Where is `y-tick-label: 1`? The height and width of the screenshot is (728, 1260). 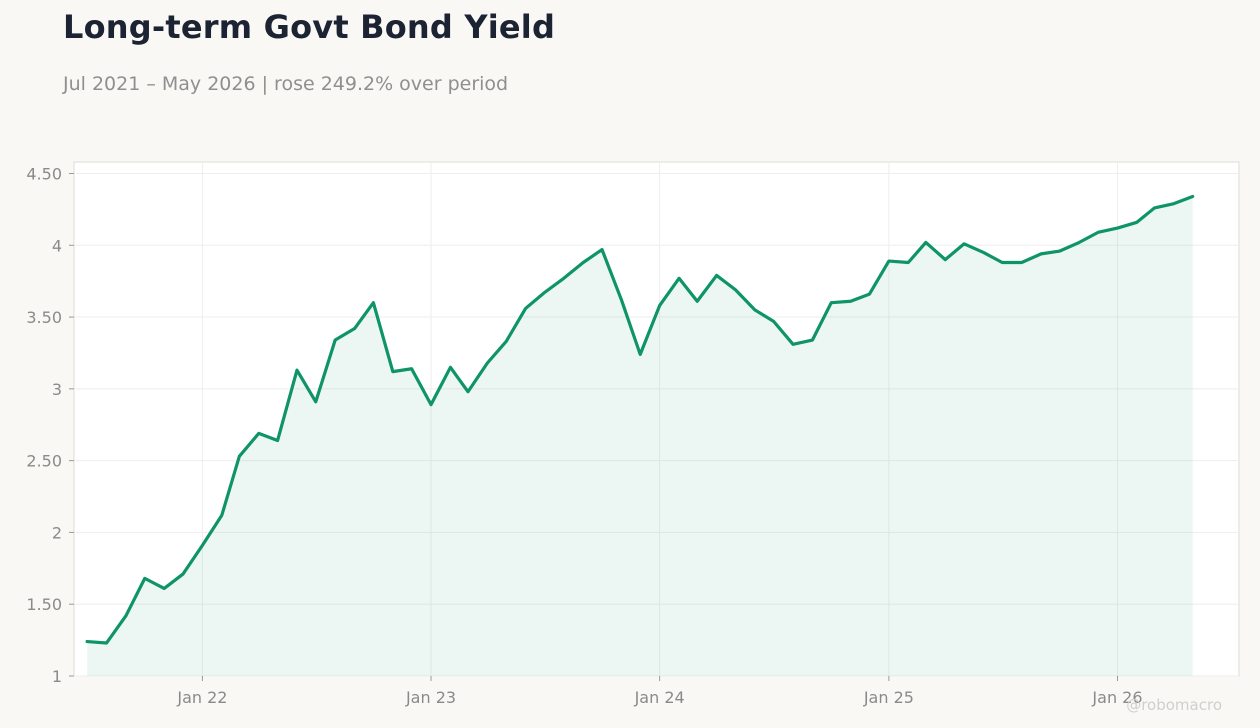 y-tick-label: 1 is located at coordinates (57, 676).